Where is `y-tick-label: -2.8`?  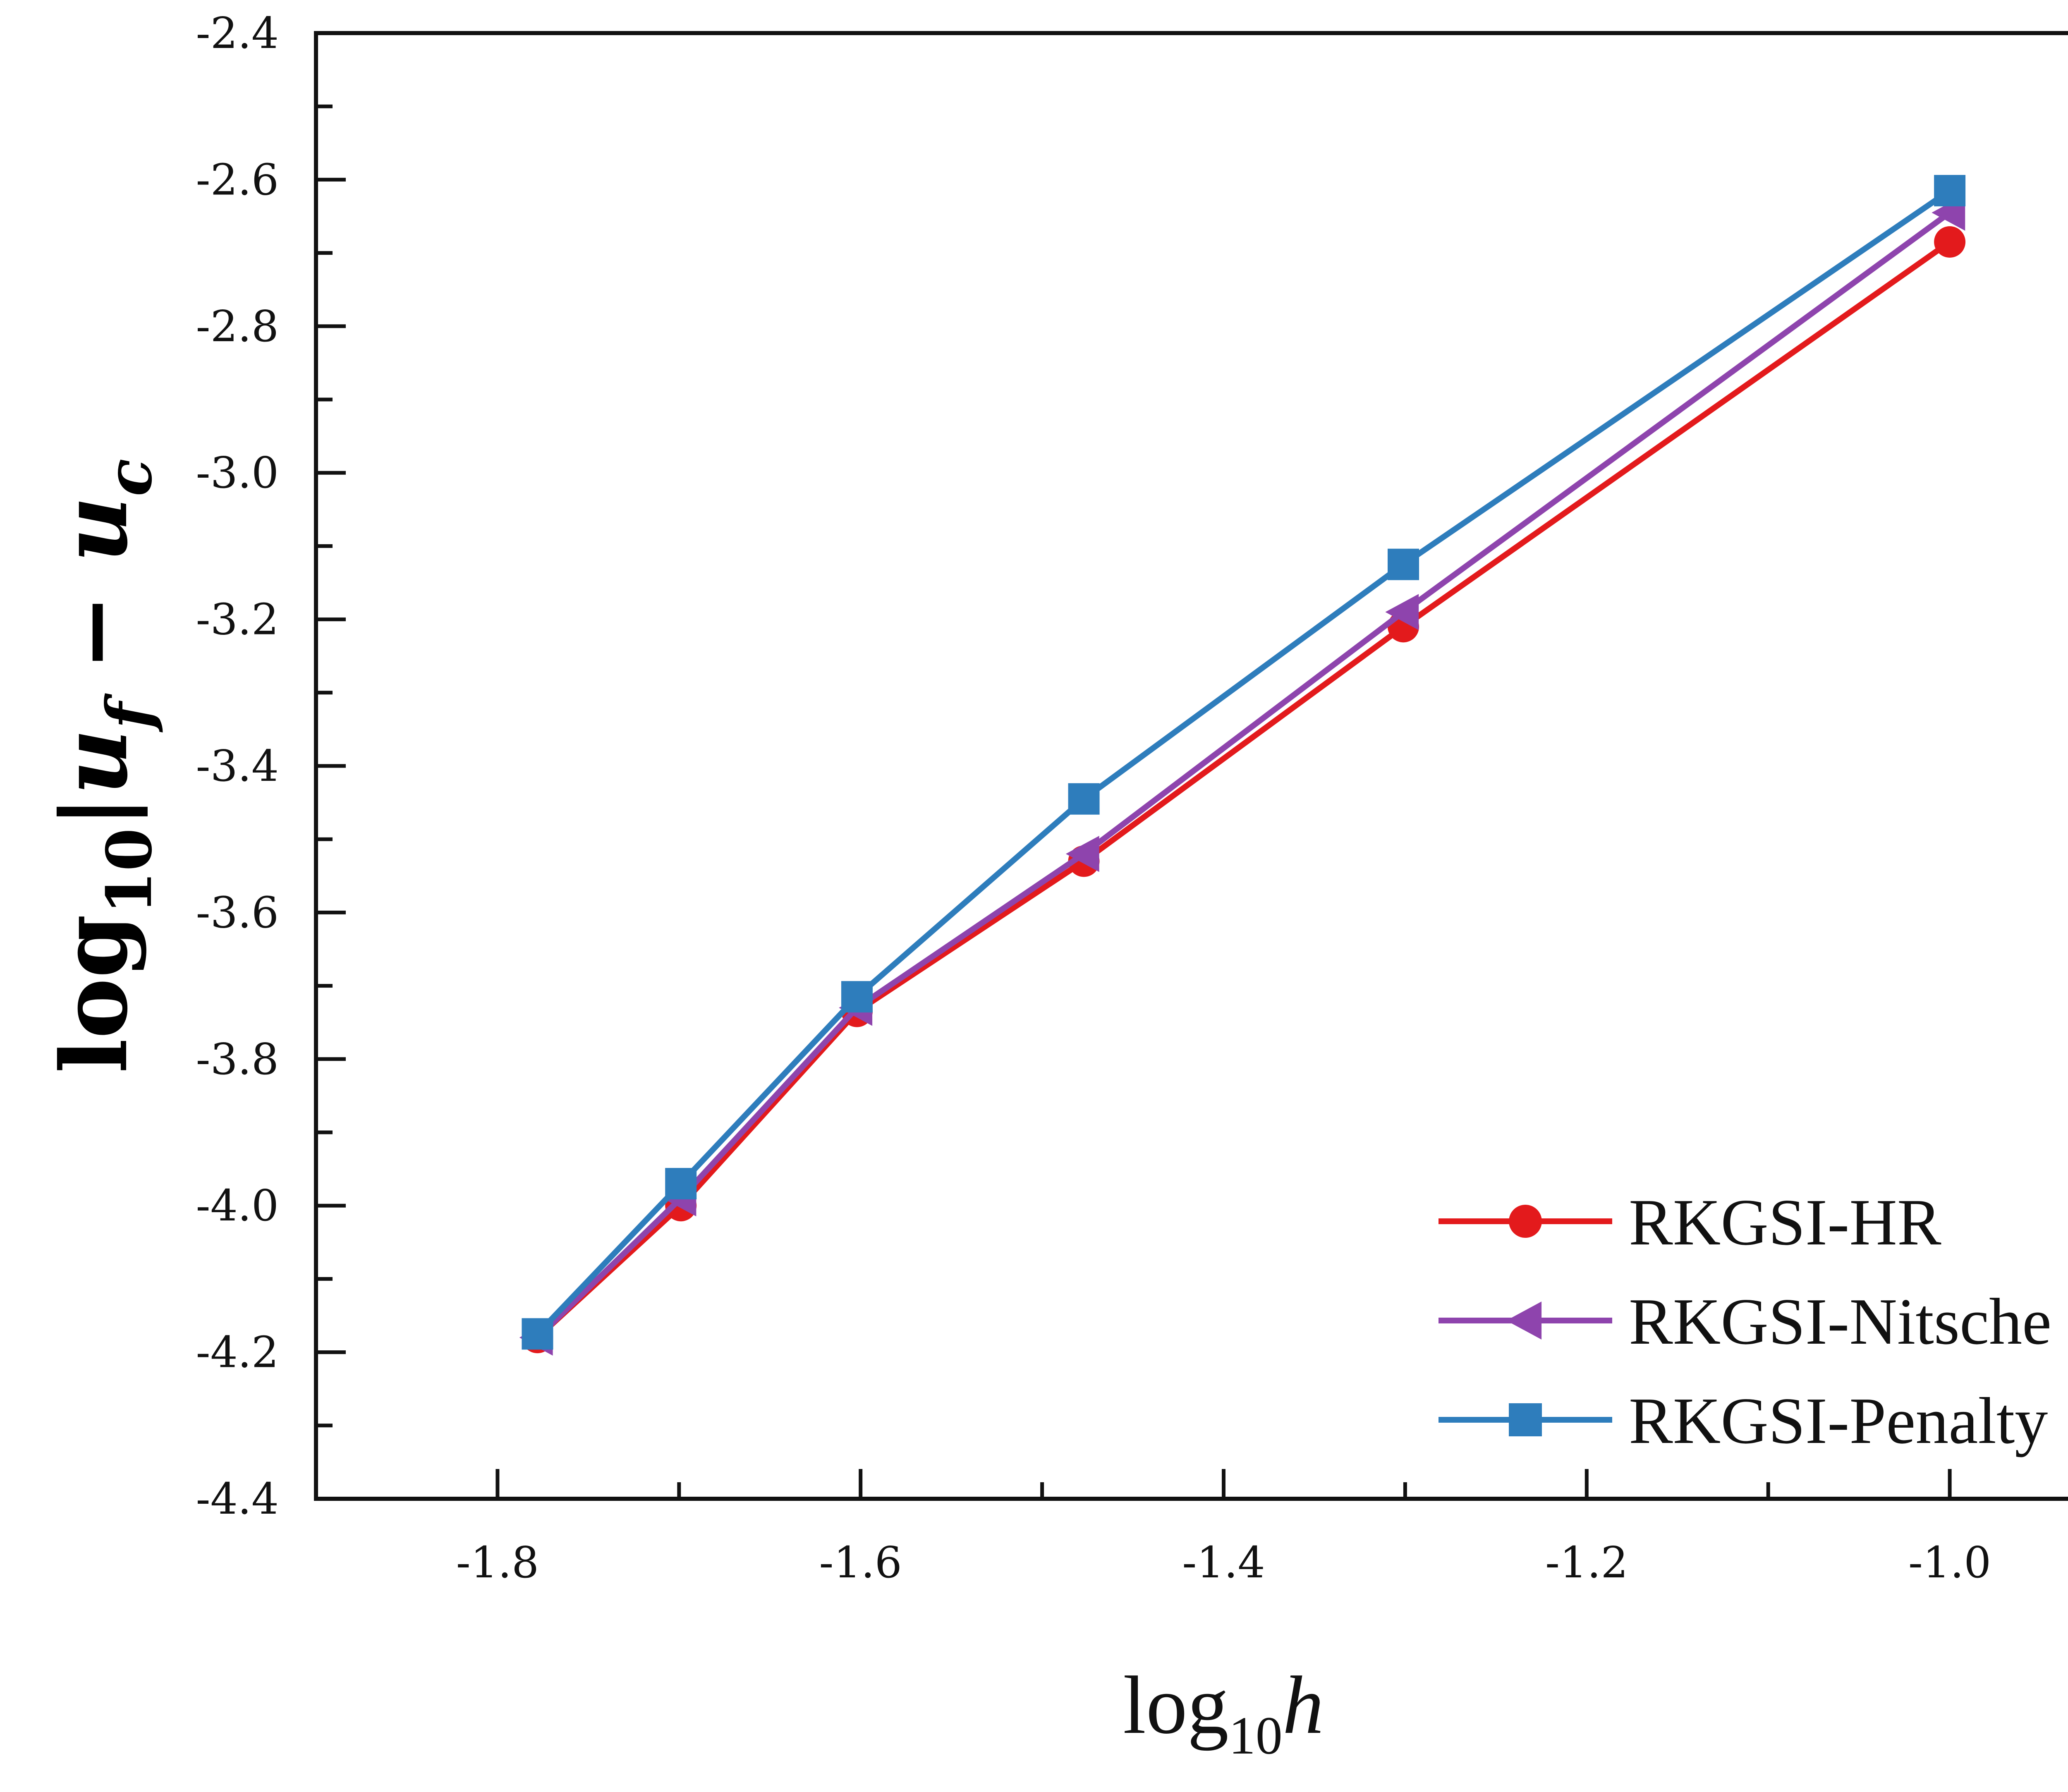
y-tick-label: -2.8 is located at coordinates (237, 326).